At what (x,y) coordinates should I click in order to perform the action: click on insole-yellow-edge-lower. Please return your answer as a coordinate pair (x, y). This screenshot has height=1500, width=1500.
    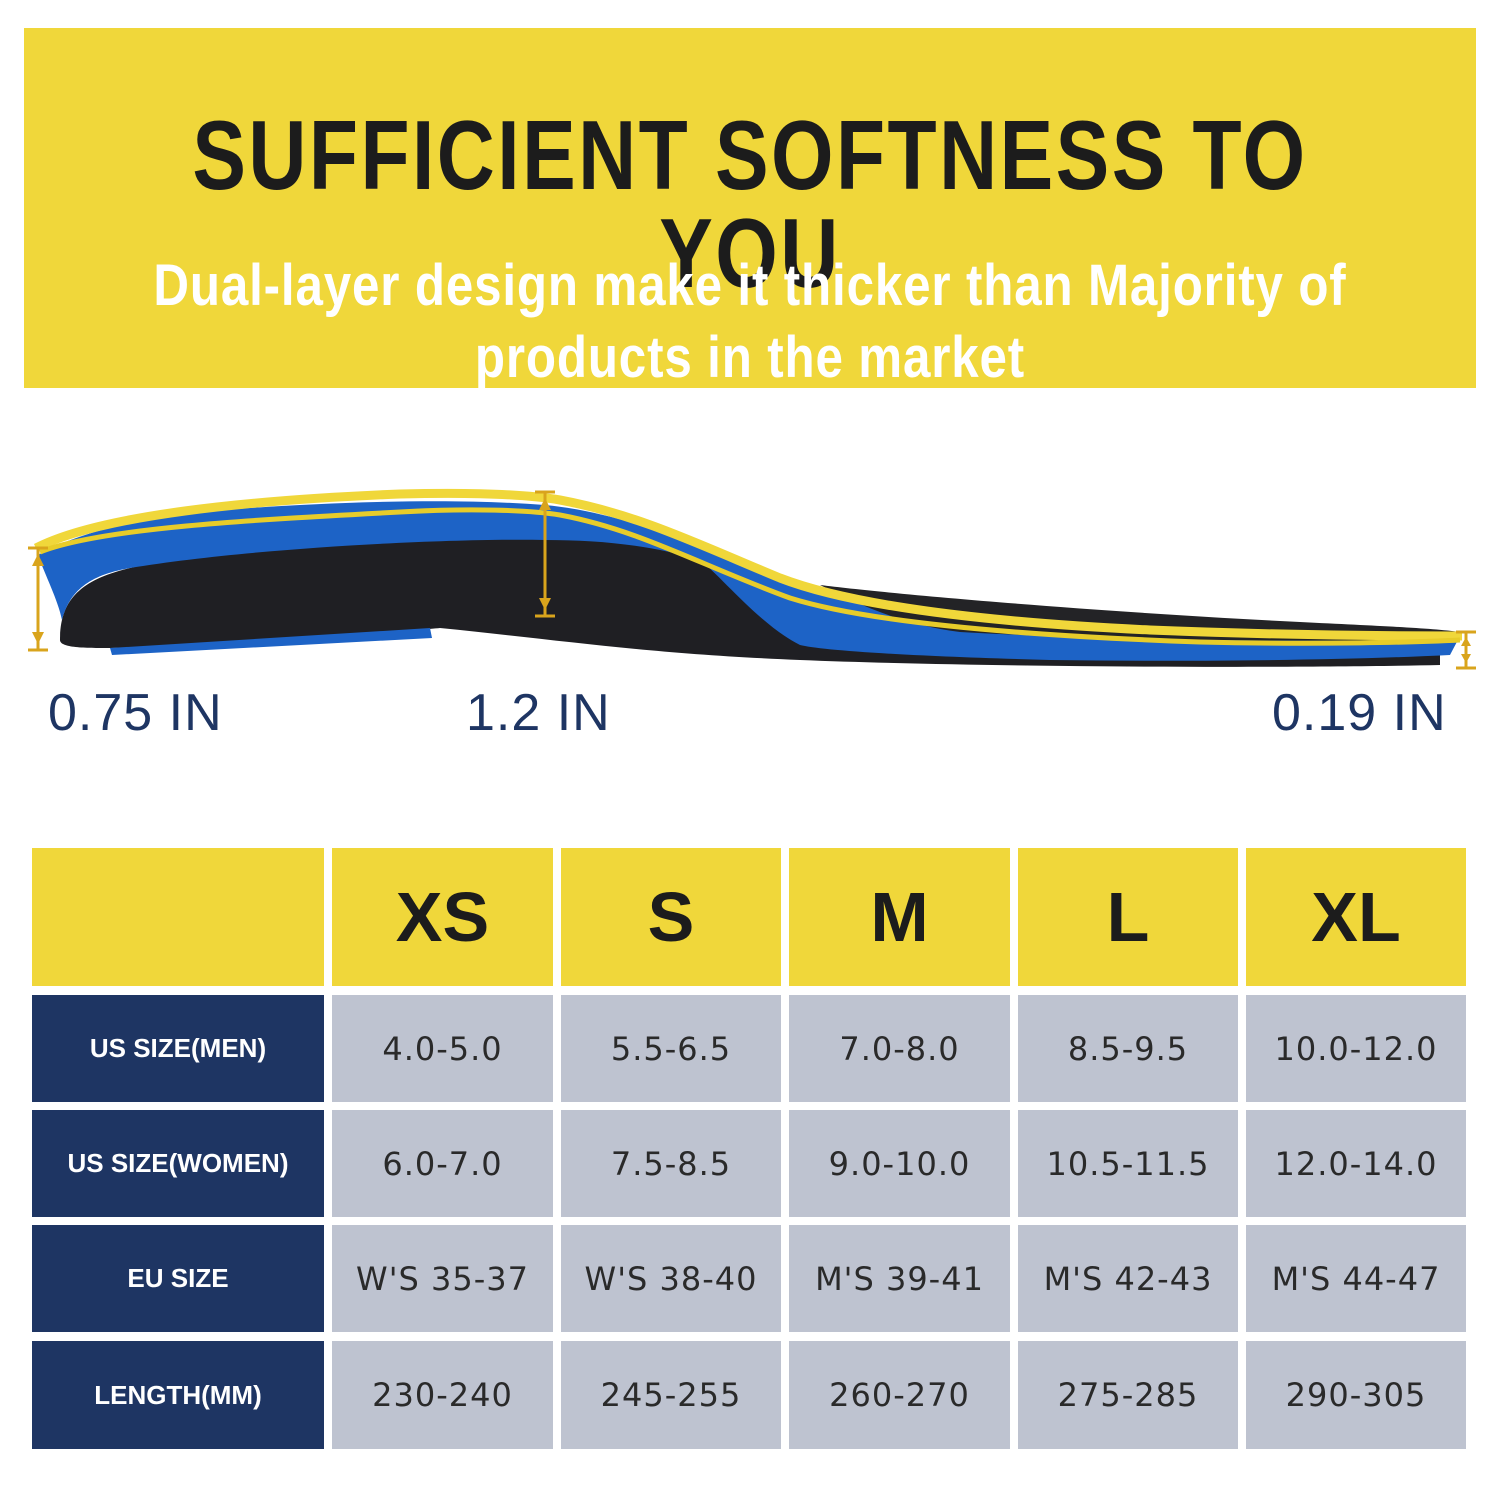
    Looking at the image, I should click on (750, 576).